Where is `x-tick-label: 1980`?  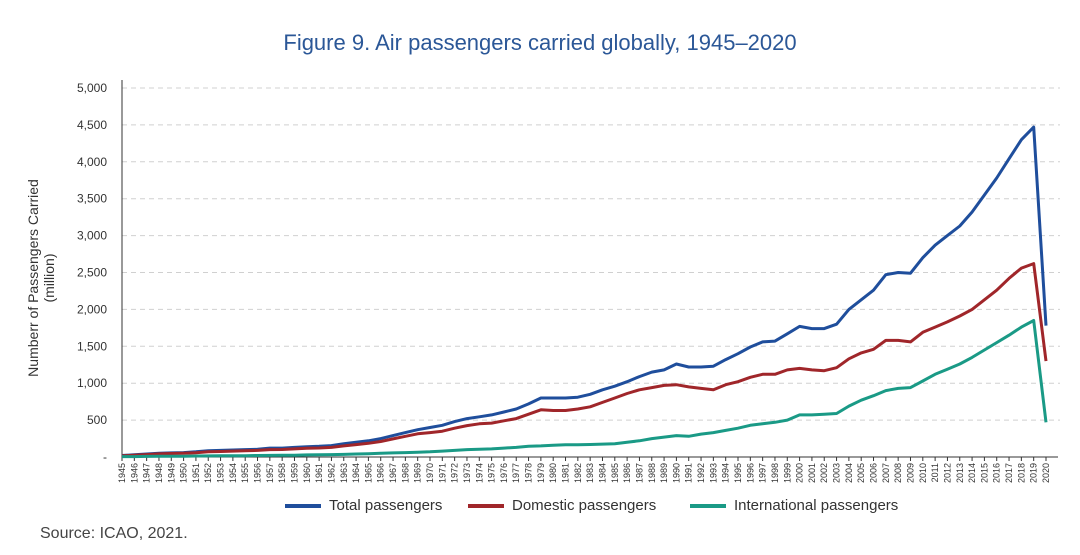 x-tick-label: 1980 is located at coordinates (553, 473).